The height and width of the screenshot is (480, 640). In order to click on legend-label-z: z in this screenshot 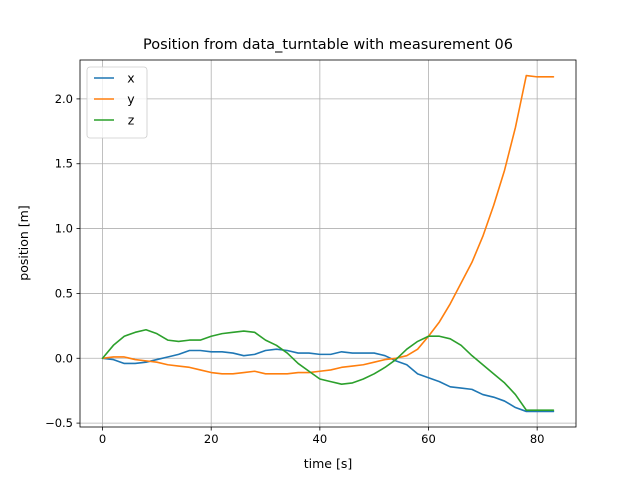, I will do `click(131, 120)`.